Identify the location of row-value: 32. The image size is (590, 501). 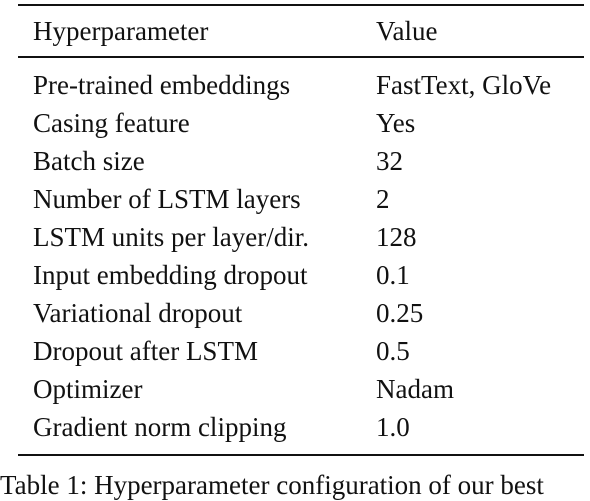
(389, 160).